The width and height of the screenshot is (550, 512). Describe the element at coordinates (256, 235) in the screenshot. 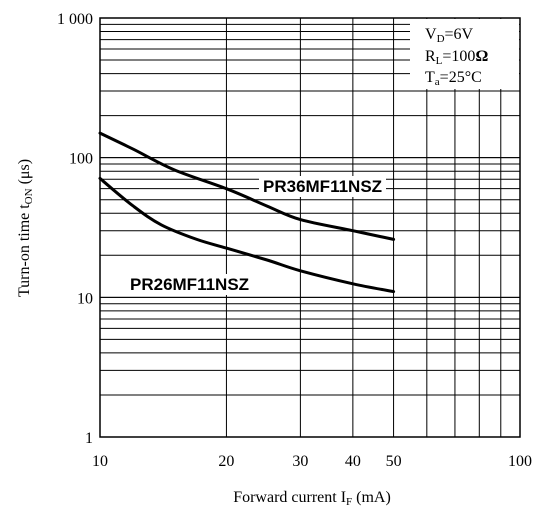

I see `series-labels: PR36MF11NSZ PR26MF11NSZ` at that location.